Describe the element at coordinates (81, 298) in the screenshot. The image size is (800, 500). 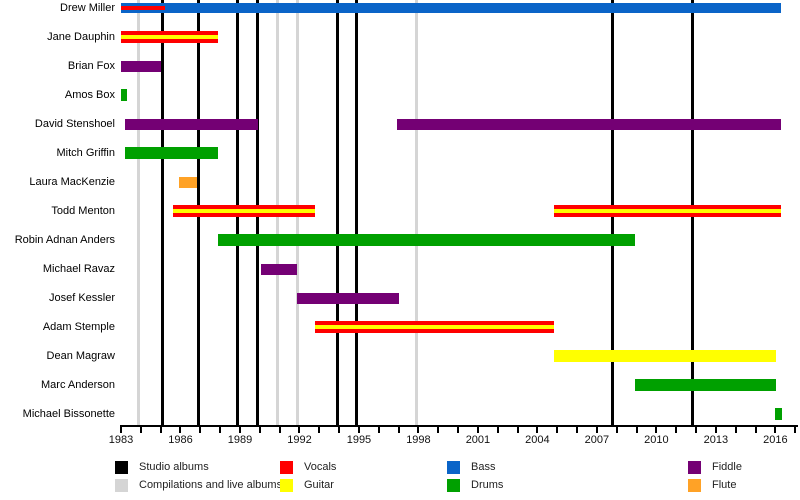
I see `member-label-josef-kessler: Josef Kessler` at that location.